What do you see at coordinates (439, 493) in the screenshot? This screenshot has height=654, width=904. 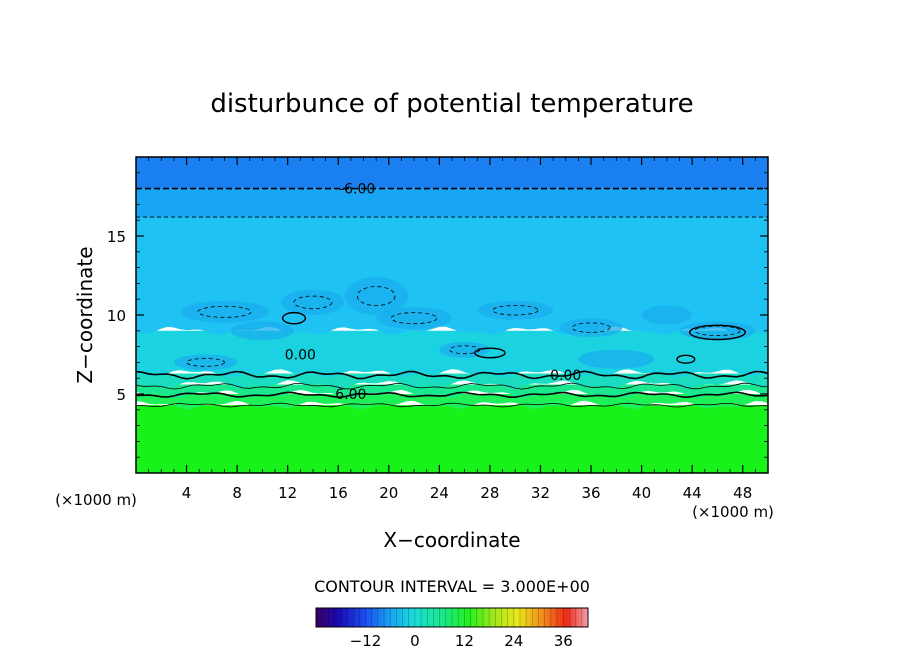 I see `x-tick-label: 24` at bounding box center [439, 493].